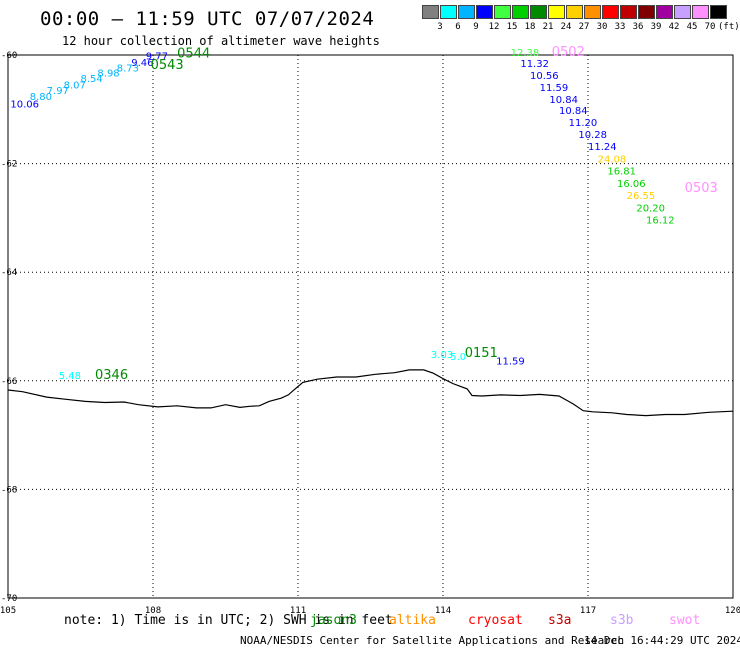  Describe the element at coordinates (584, 27) in the screenshot. I see `legend-label: 27` at that location.